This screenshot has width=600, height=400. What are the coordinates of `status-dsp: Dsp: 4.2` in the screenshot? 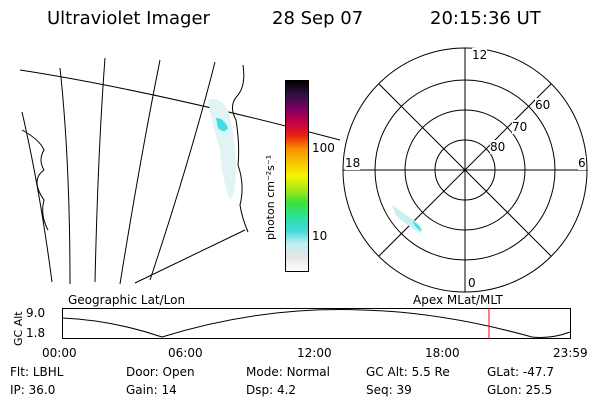 It's located at (271, 390).